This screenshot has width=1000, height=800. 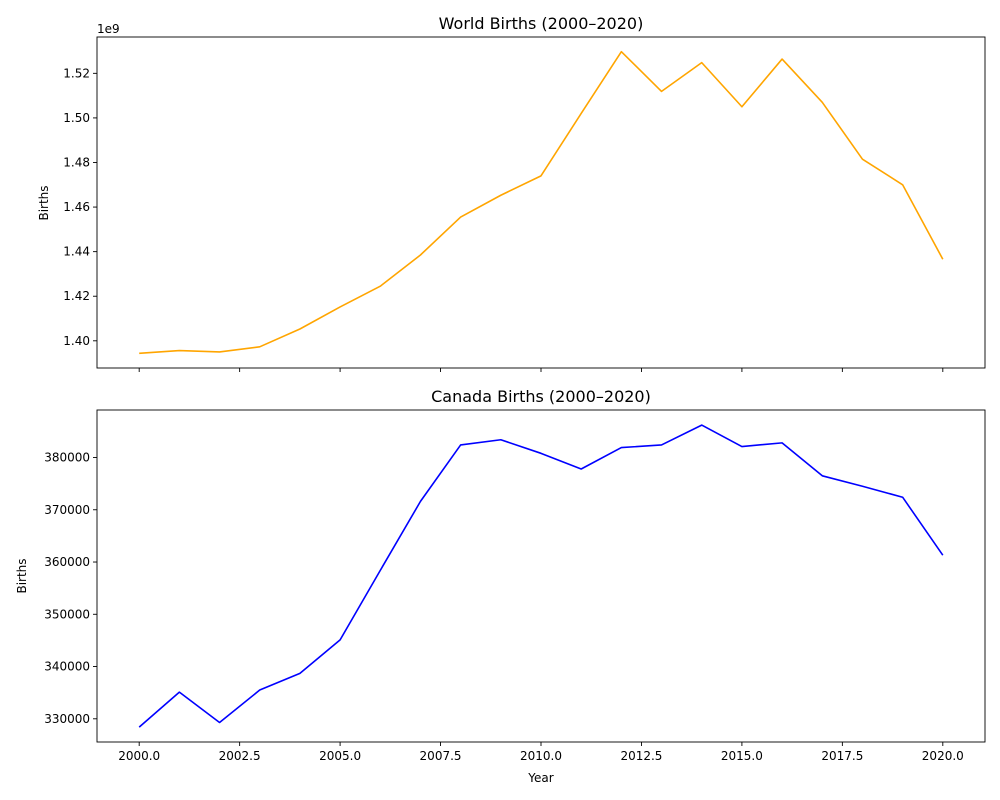 I want to click on canada-chart-title: Canada Births (2000–2020), so click(x=541, y=396).